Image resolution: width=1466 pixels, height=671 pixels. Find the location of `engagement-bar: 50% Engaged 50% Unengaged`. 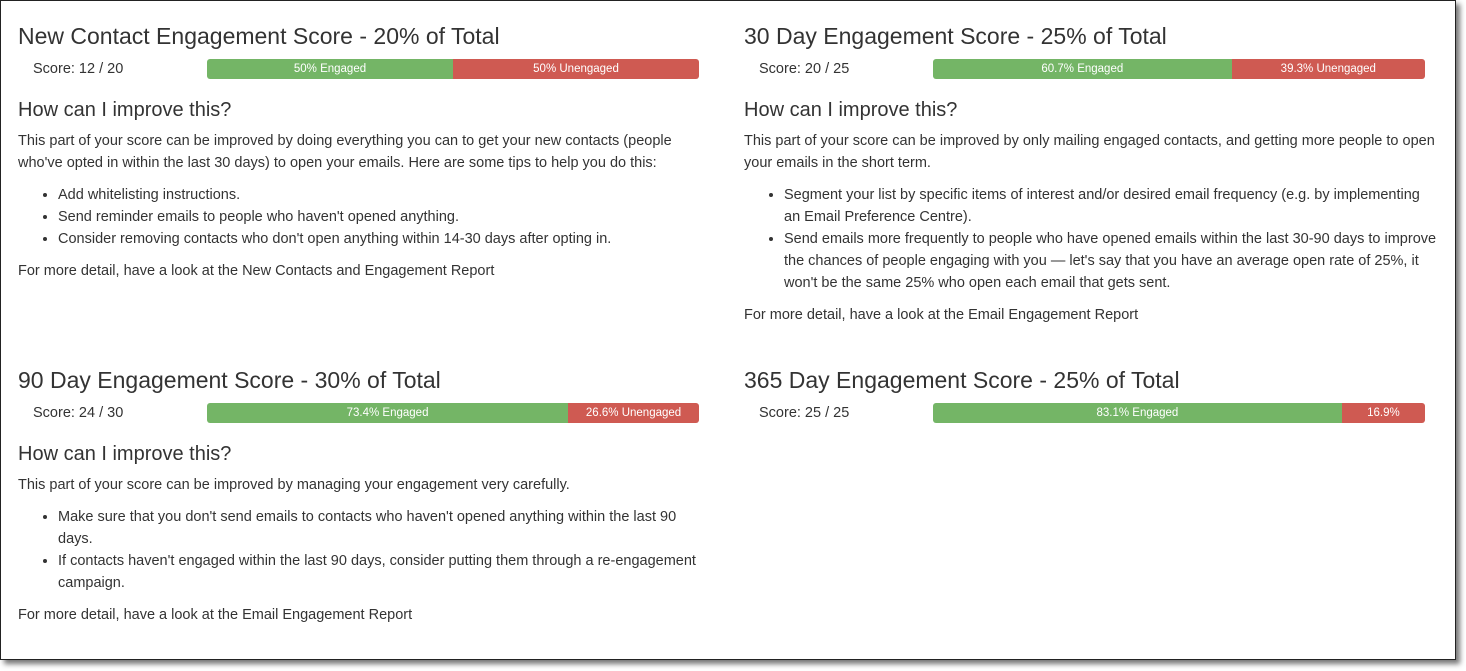

engagement-bar: 50% Engaged 50% Unengaged is located at coordinates (453, 69).